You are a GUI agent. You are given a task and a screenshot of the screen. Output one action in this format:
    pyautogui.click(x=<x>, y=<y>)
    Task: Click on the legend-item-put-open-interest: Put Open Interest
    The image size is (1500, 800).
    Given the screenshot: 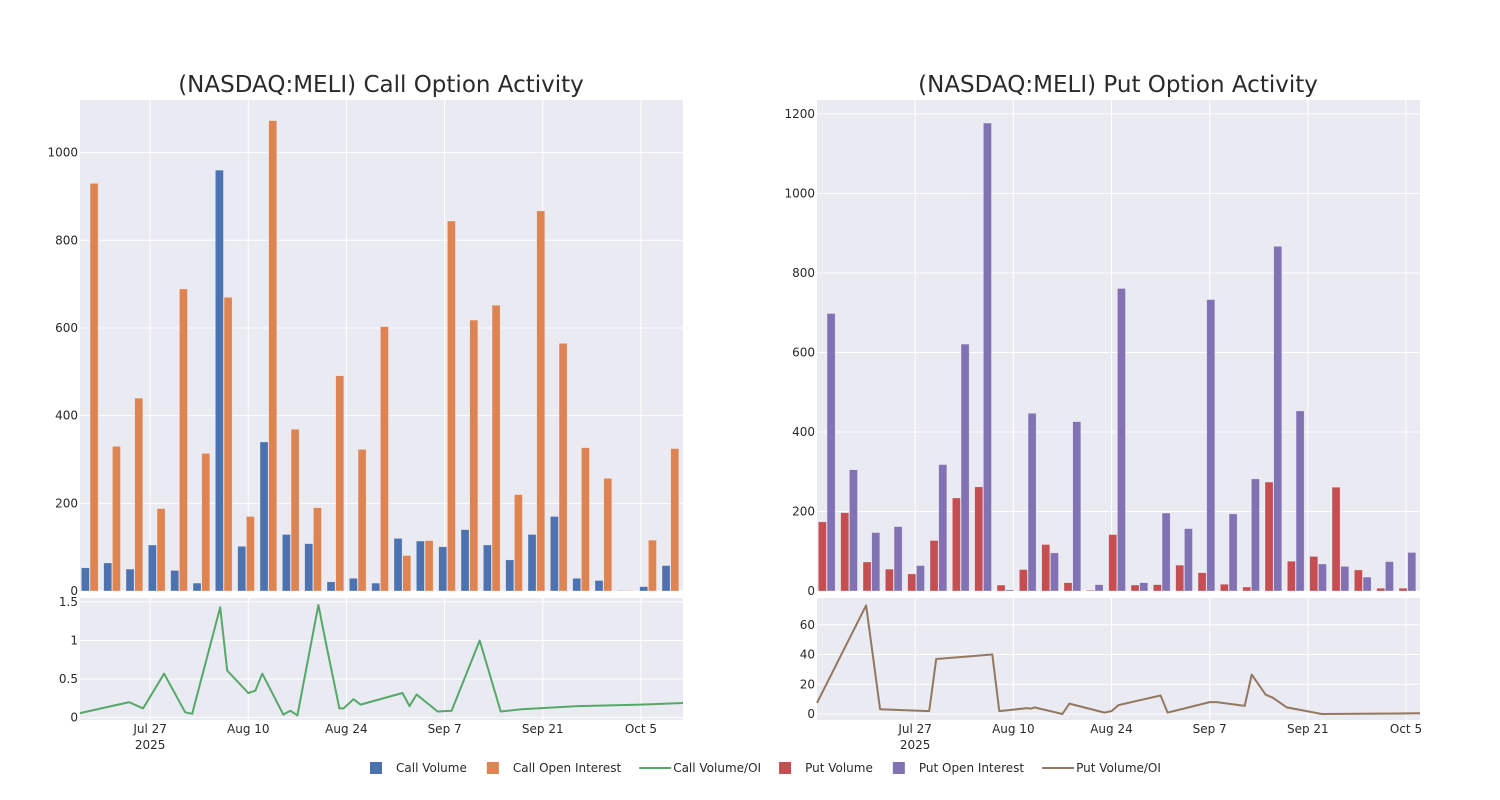 What is the action you would take?
    pyautogui.click(x=958, y=768)
    